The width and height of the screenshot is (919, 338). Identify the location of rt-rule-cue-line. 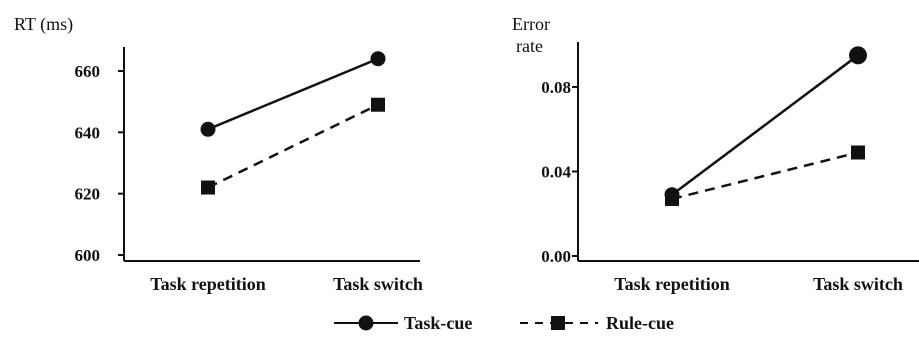
(293, 146).